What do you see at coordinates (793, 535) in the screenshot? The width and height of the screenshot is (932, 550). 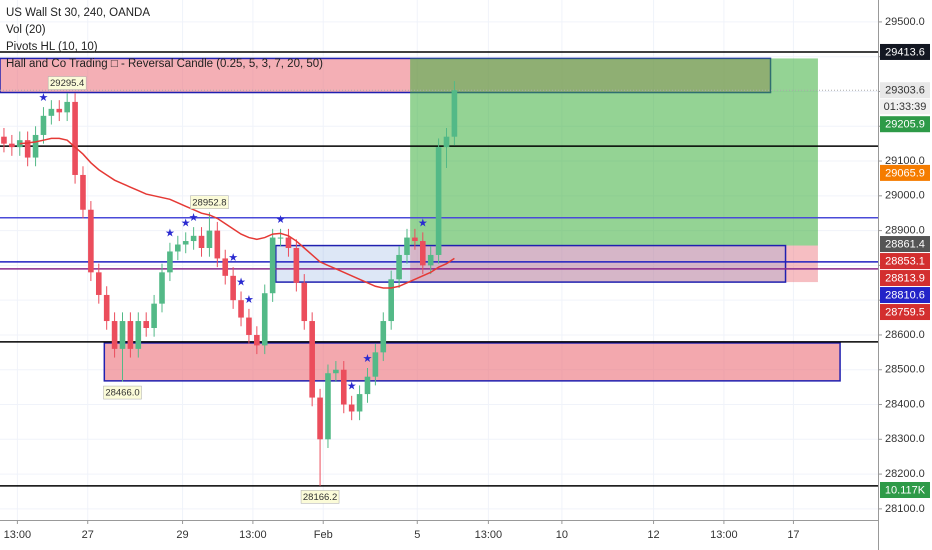 I see `x-tick-label: 17` at bounding box center [793, 535].